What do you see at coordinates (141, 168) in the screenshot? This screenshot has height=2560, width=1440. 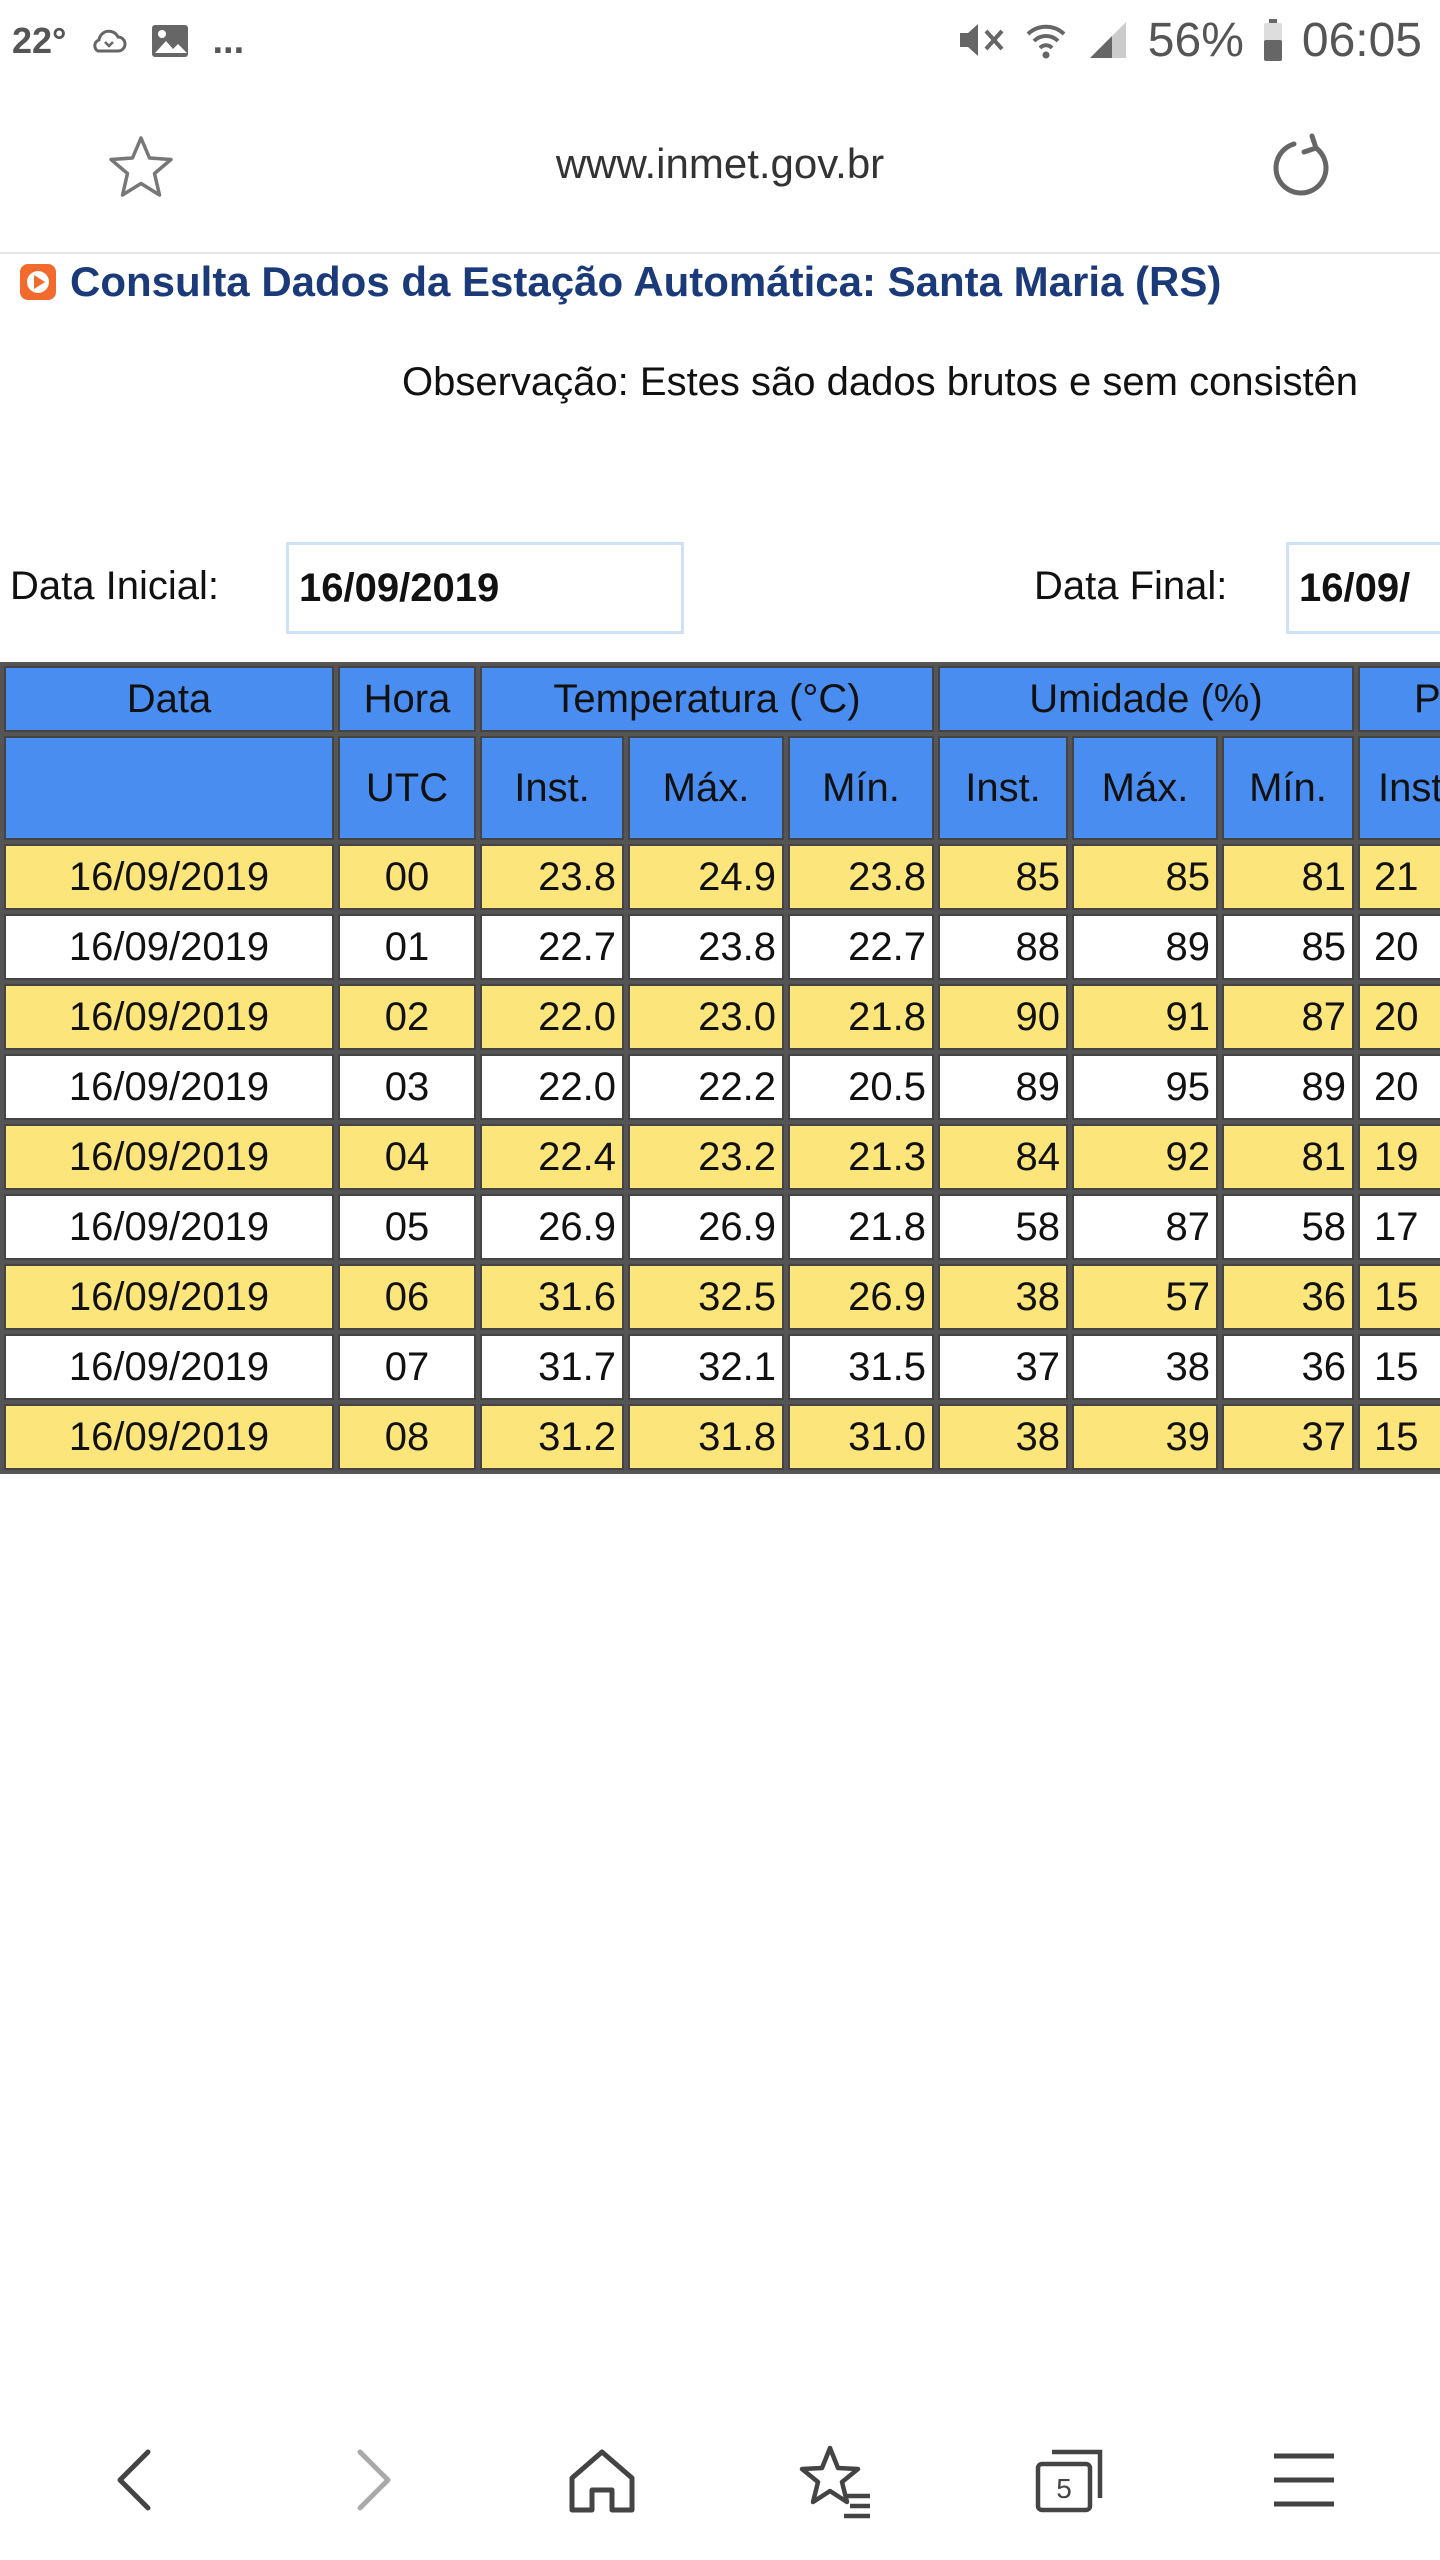 I see `bookmark-star-icon` at bounding box center [141, 168].